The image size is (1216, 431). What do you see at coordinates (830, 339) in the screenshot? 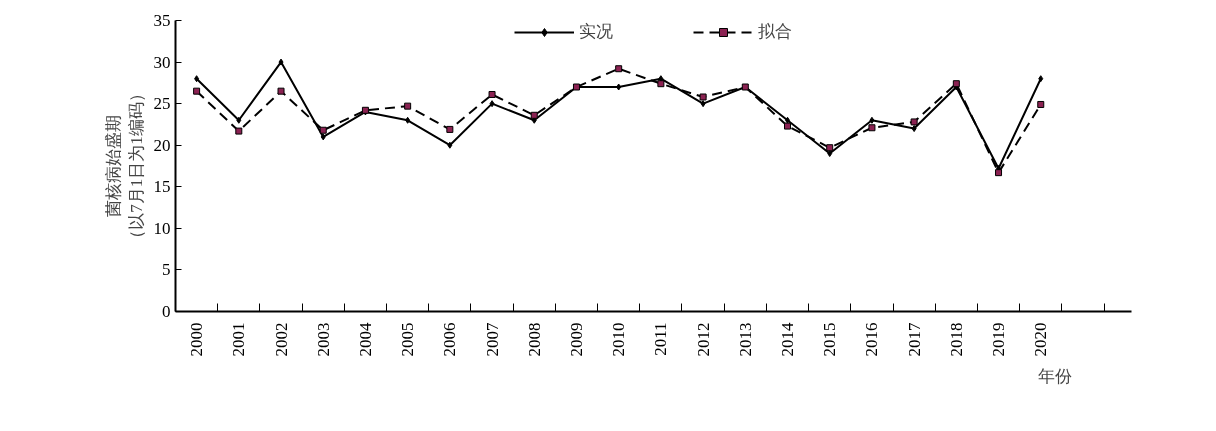
I see `x-tick-label: 2015` at bounding box center [830, 339].